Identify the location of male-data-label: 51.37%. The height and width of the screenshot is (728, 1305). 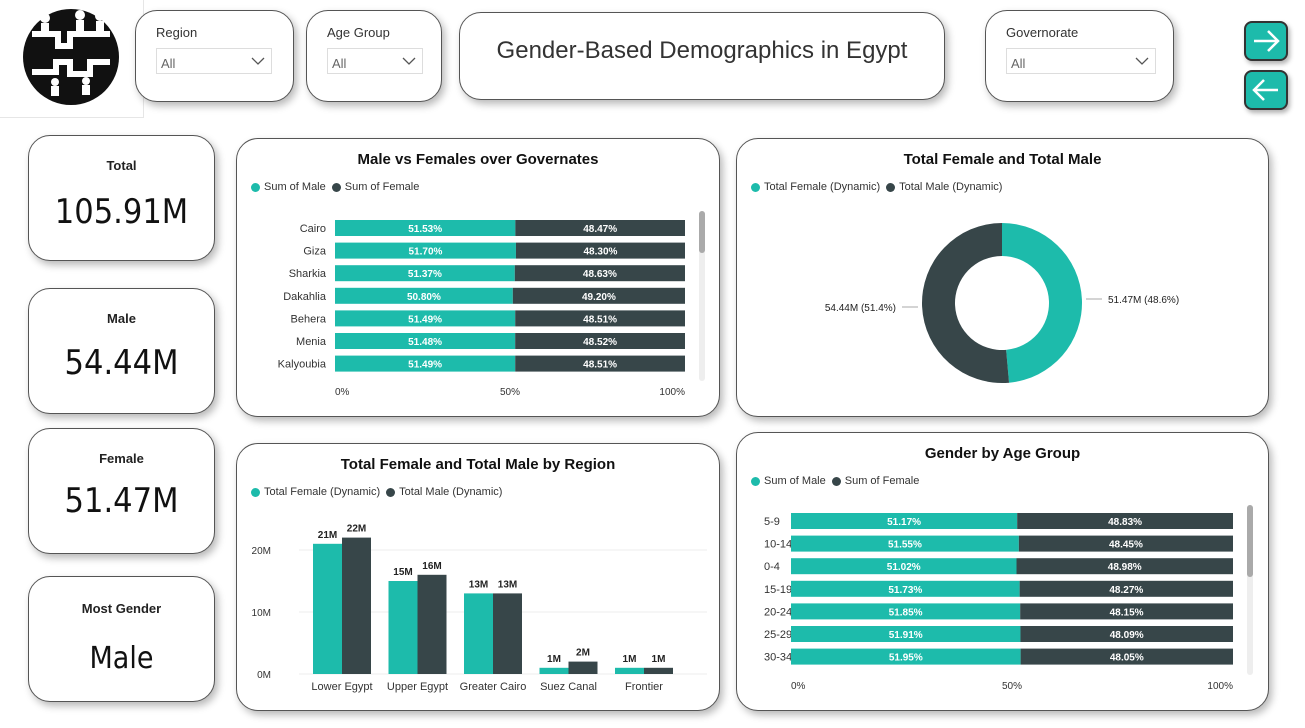
(425, 274).